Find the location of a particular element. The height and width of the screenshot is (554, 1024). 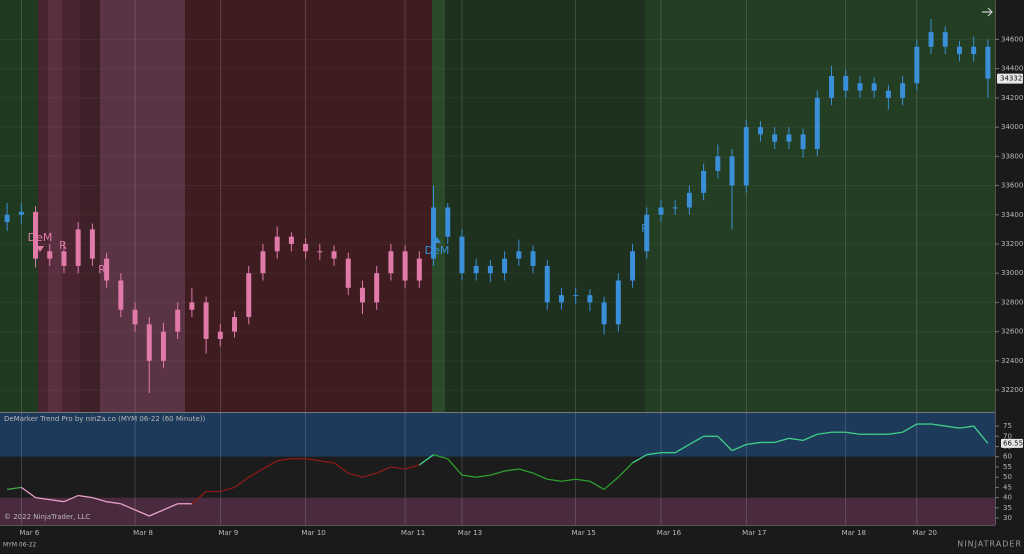

price-label: 34332 is located at coordinates (1011, 79).